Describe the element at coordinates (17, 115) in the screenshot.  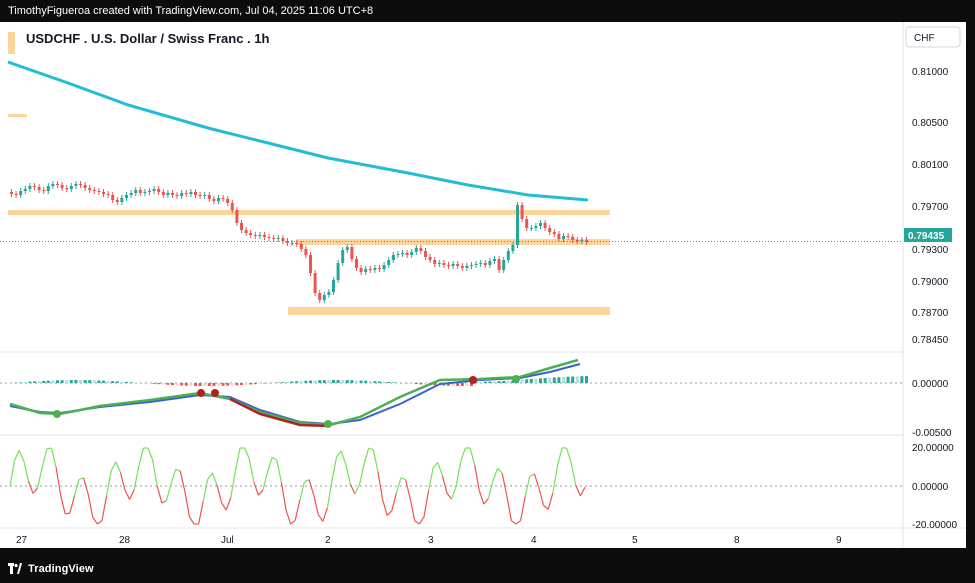
I see `zone-rect` at that location.